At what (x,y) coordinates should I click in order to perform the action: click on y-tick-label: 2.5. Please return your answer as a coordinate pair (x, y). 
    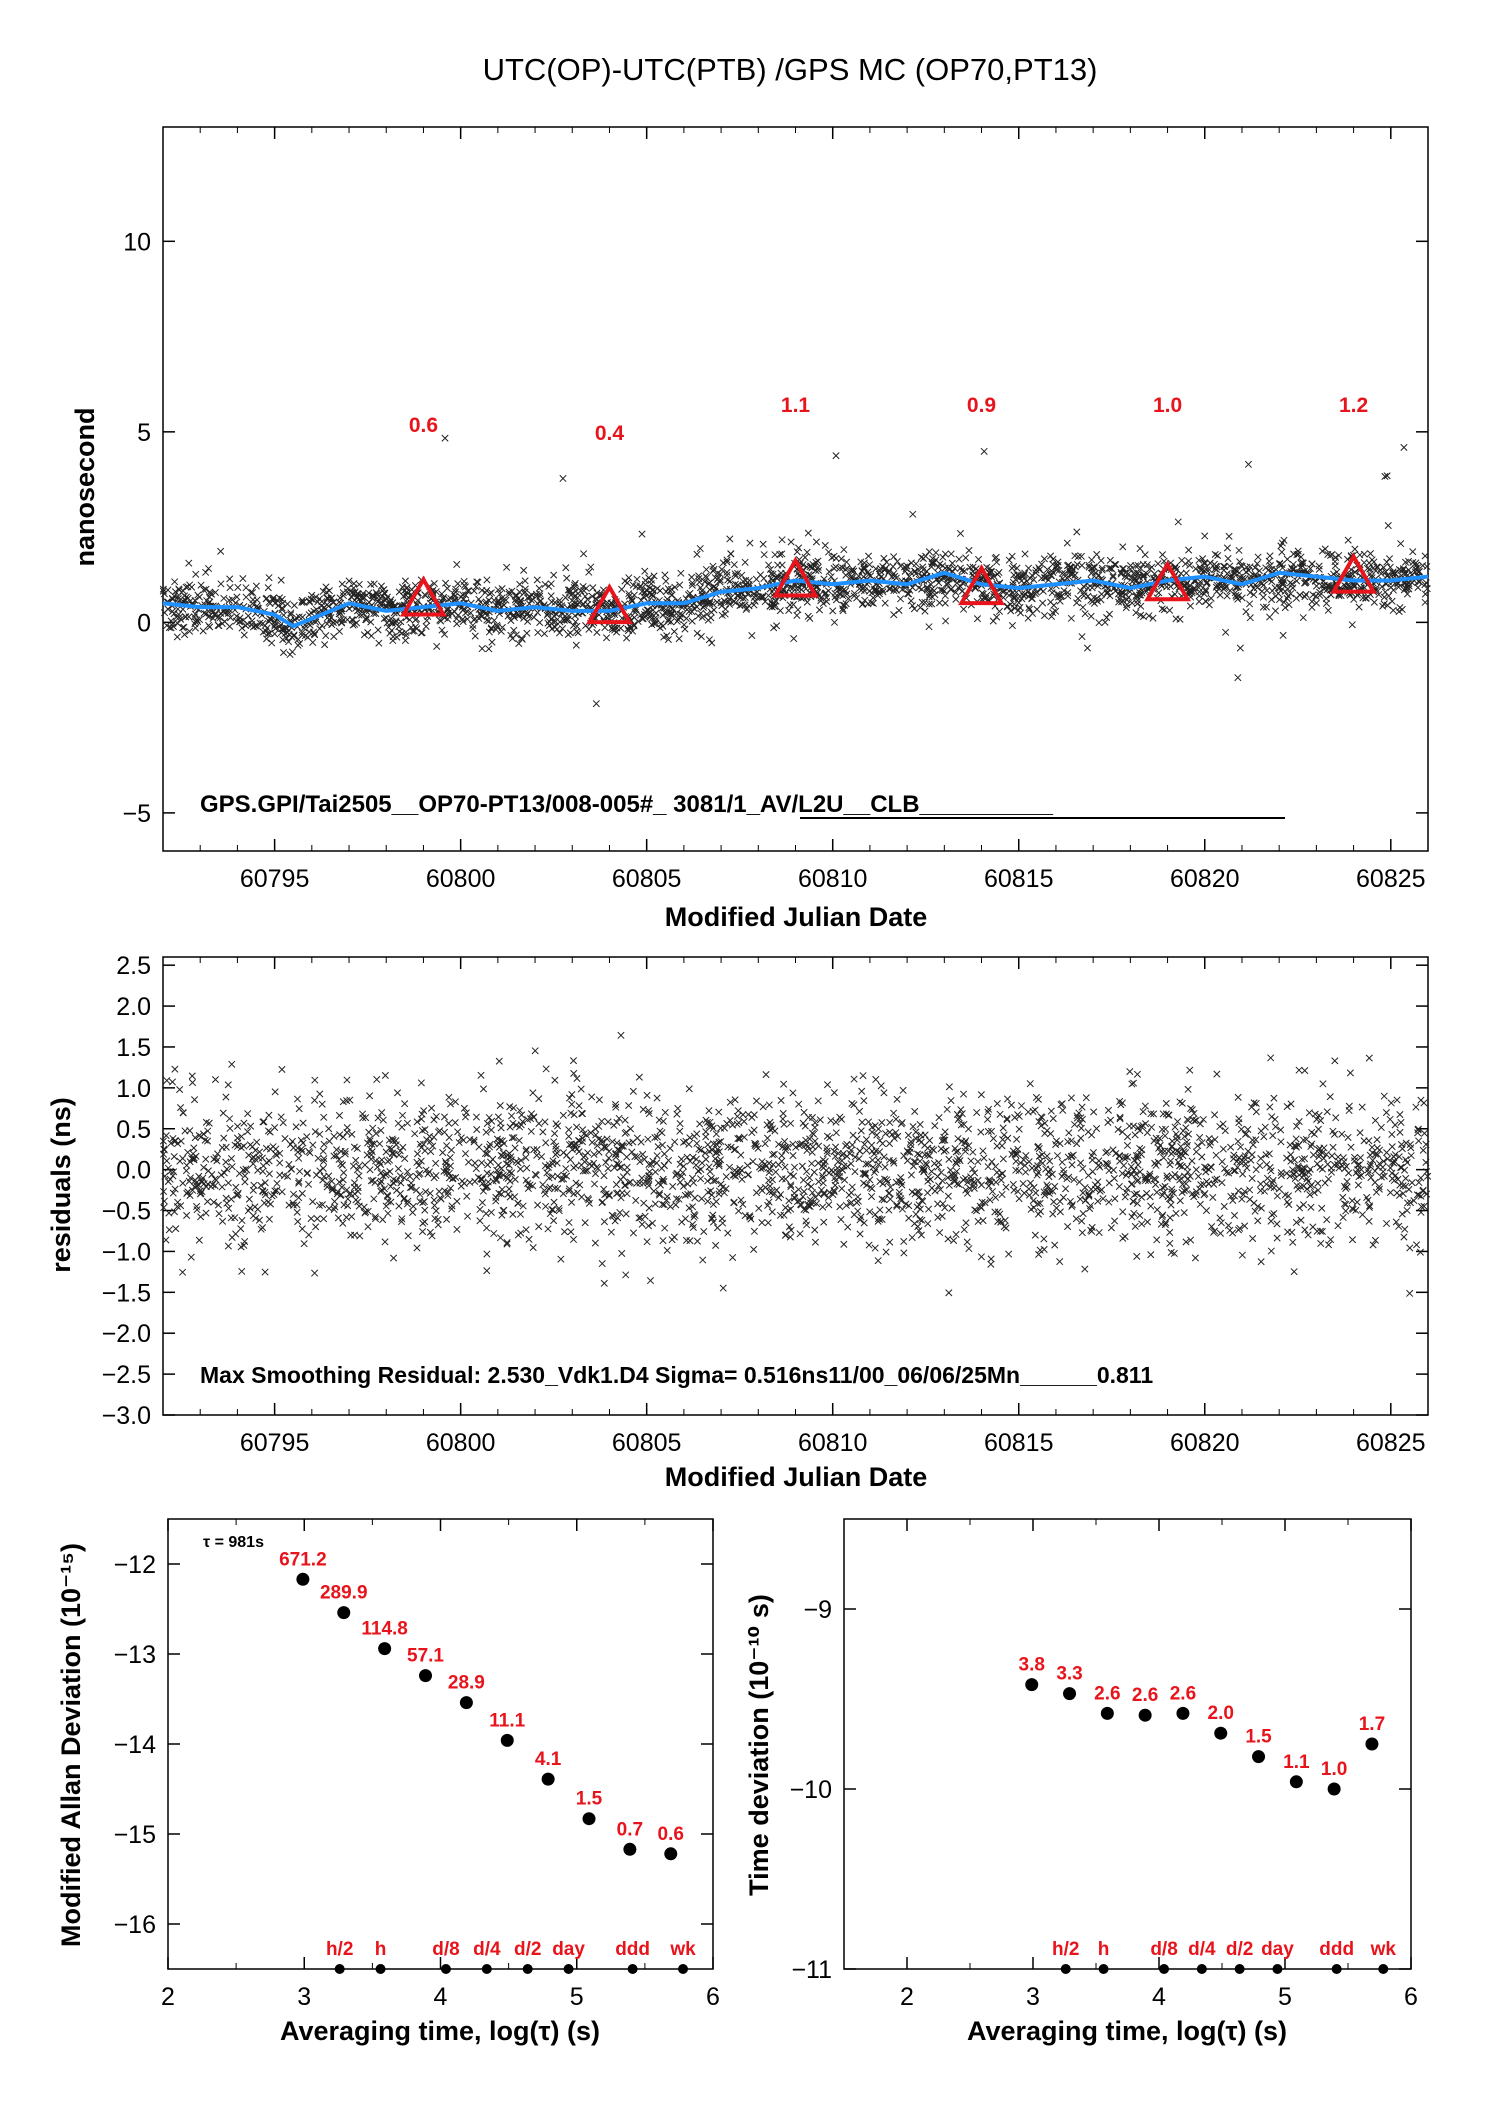
    Looking at the image, I should click on (133, 966).